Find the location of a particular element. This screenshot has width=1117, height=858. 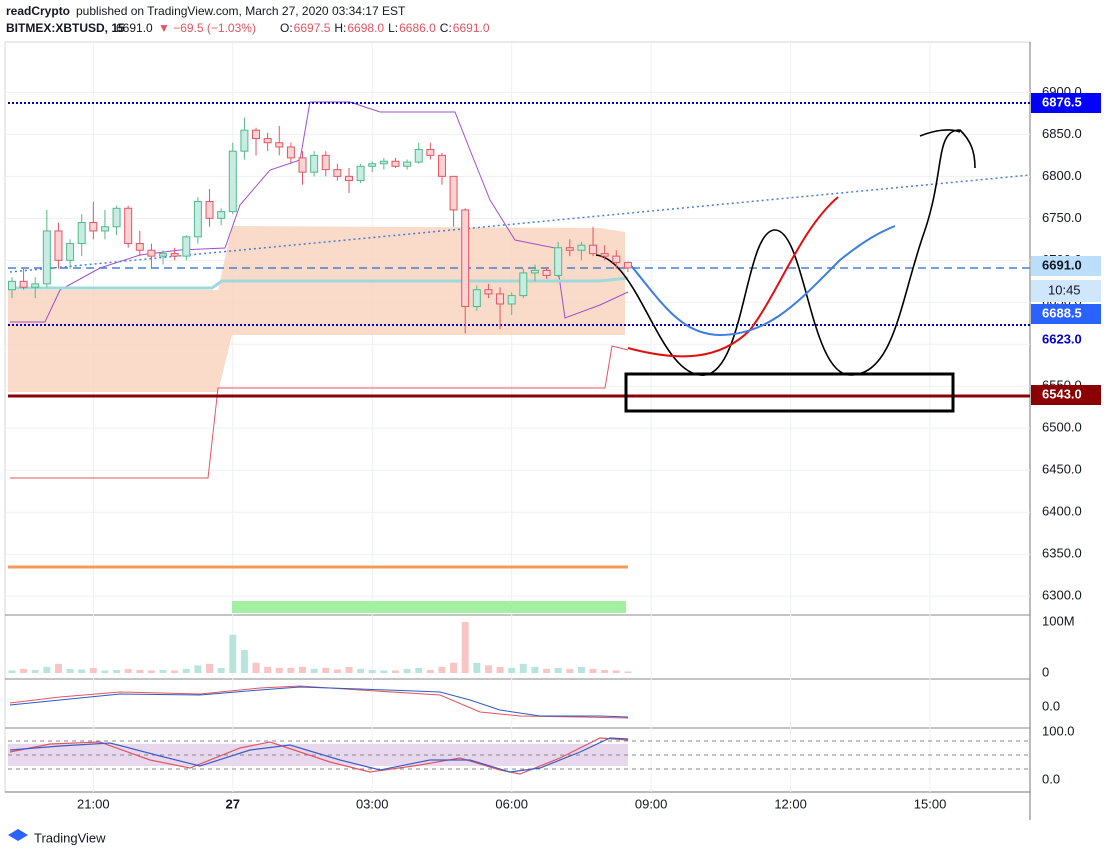

rsi-tick-label: 100.0 is located at coordinates (1058, 730).